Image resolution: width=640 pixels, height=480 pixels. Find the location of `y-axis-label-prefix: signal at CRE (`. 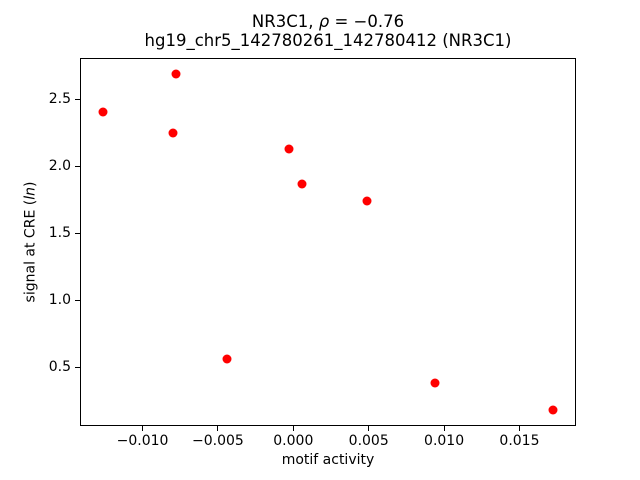

y-axis-label-prefix: signal at CRE ( is located at coordinates (30, 251).